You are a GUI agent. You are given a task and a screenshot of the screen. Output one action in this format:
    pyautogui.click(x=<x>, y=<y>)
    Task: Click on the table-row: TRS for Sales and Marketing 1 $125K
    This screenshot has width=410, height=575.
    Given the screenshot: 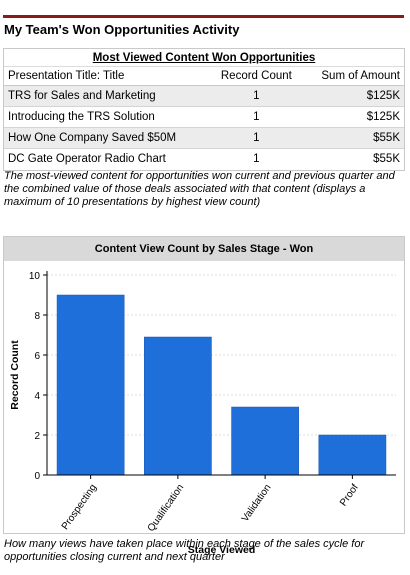 What is the action you would take?
    pyautogui.click(x=204, y=96)
    